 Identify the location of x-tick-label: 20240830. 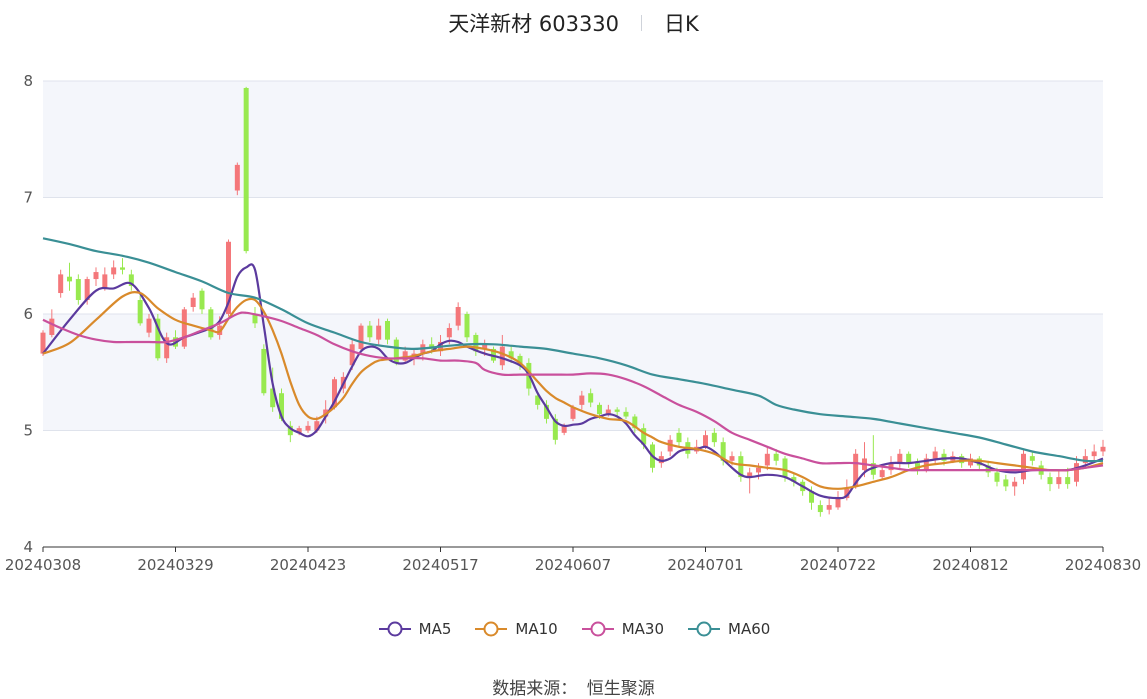
(1103, 565).